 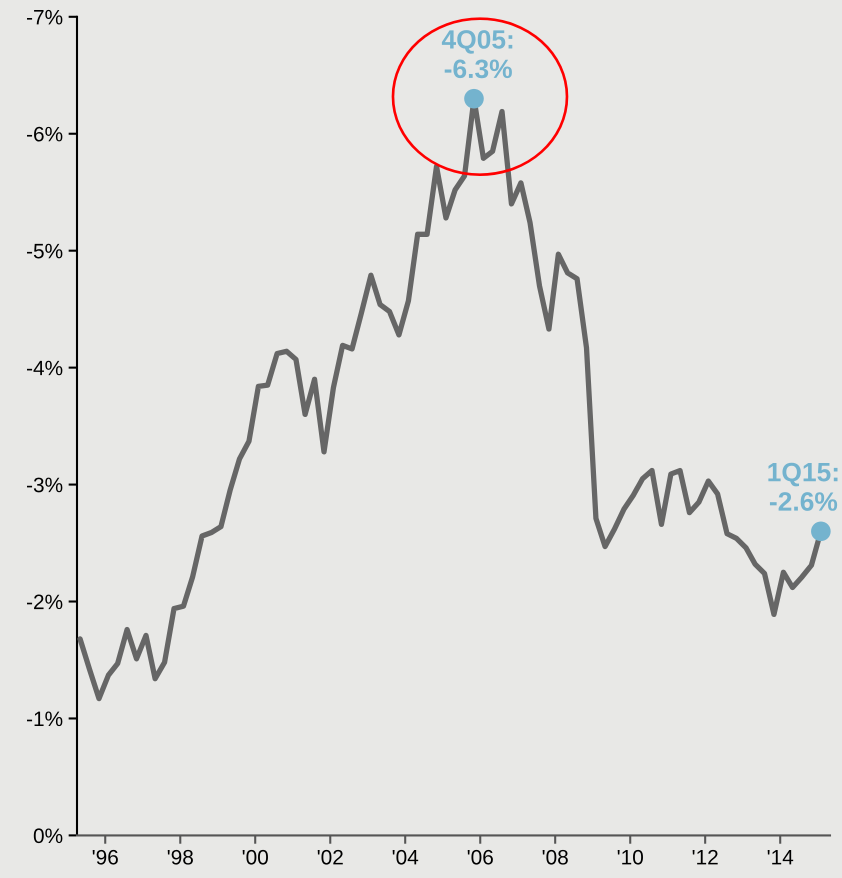 I want to click on x-tick-label: '10, so click(x=630, y=857).